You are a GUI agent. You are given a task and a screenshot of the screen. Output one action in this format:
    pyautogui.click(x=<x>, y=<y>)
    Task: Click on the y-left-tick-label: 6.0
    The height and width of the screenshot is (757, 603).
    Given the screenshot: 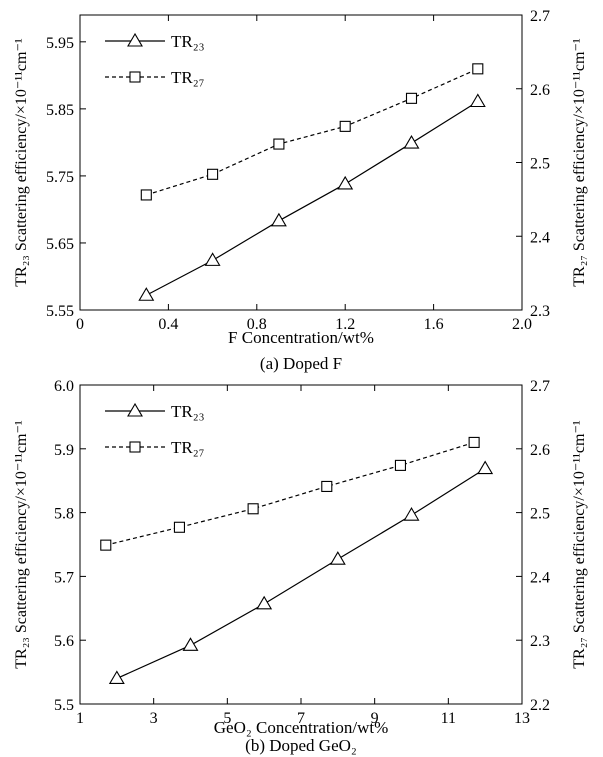 What is the action you would take?
    pyautogui.click(x=64, y=386)
    